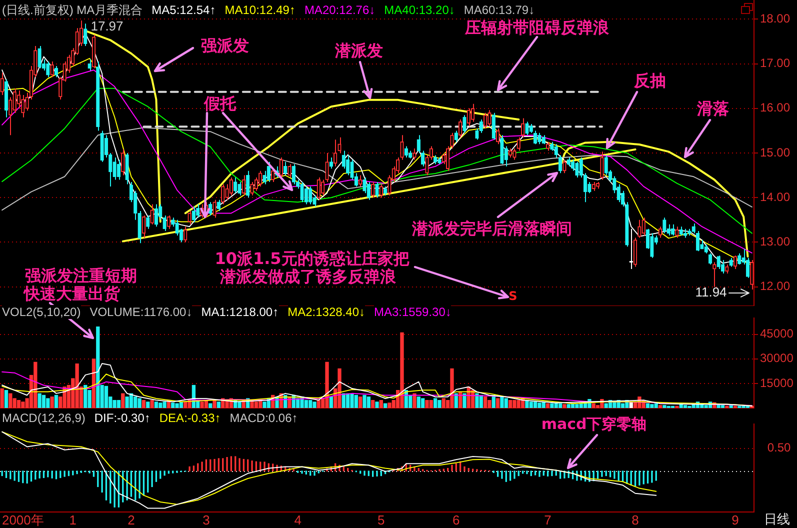  What do you see at coordinates (190, 418) in the screenshot?
I see `text: DEA:-0.33↑` at bounding box center [190, 418].